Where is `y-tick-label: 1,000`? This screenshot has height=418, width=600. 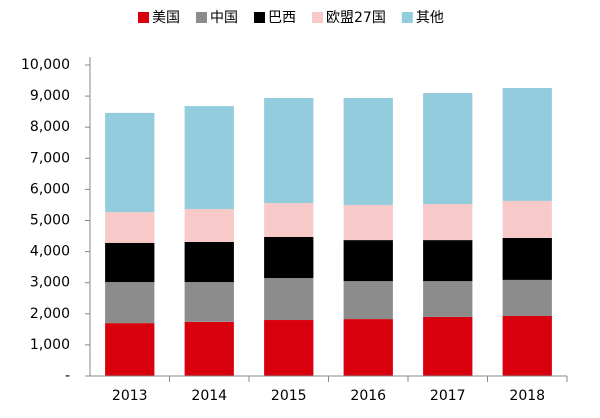
y-tick-label: 1,000 is located at coordinates (50, 345).